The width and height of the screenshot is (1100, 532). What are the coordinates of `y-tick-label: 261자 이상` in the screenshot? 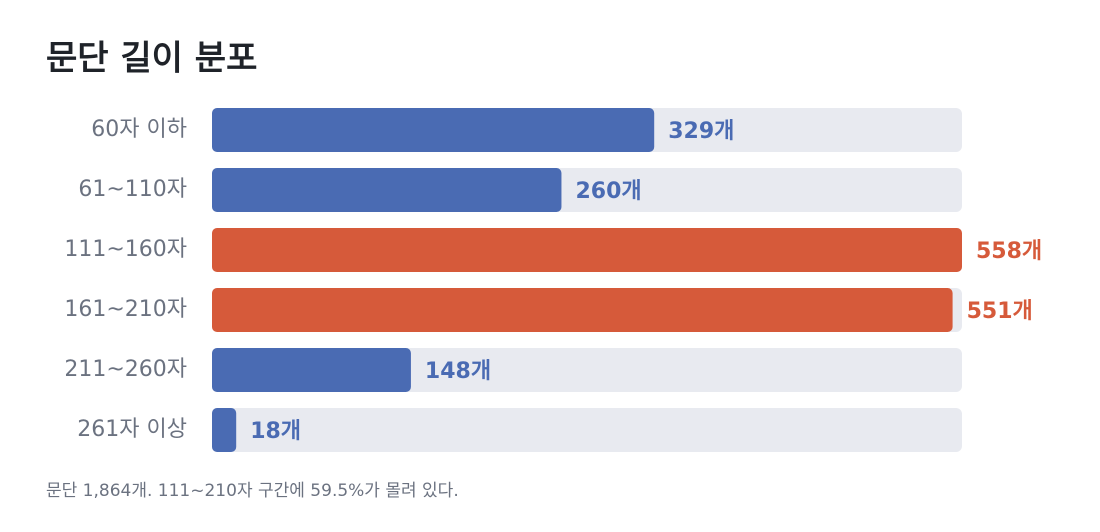 It's located at (132, 429).